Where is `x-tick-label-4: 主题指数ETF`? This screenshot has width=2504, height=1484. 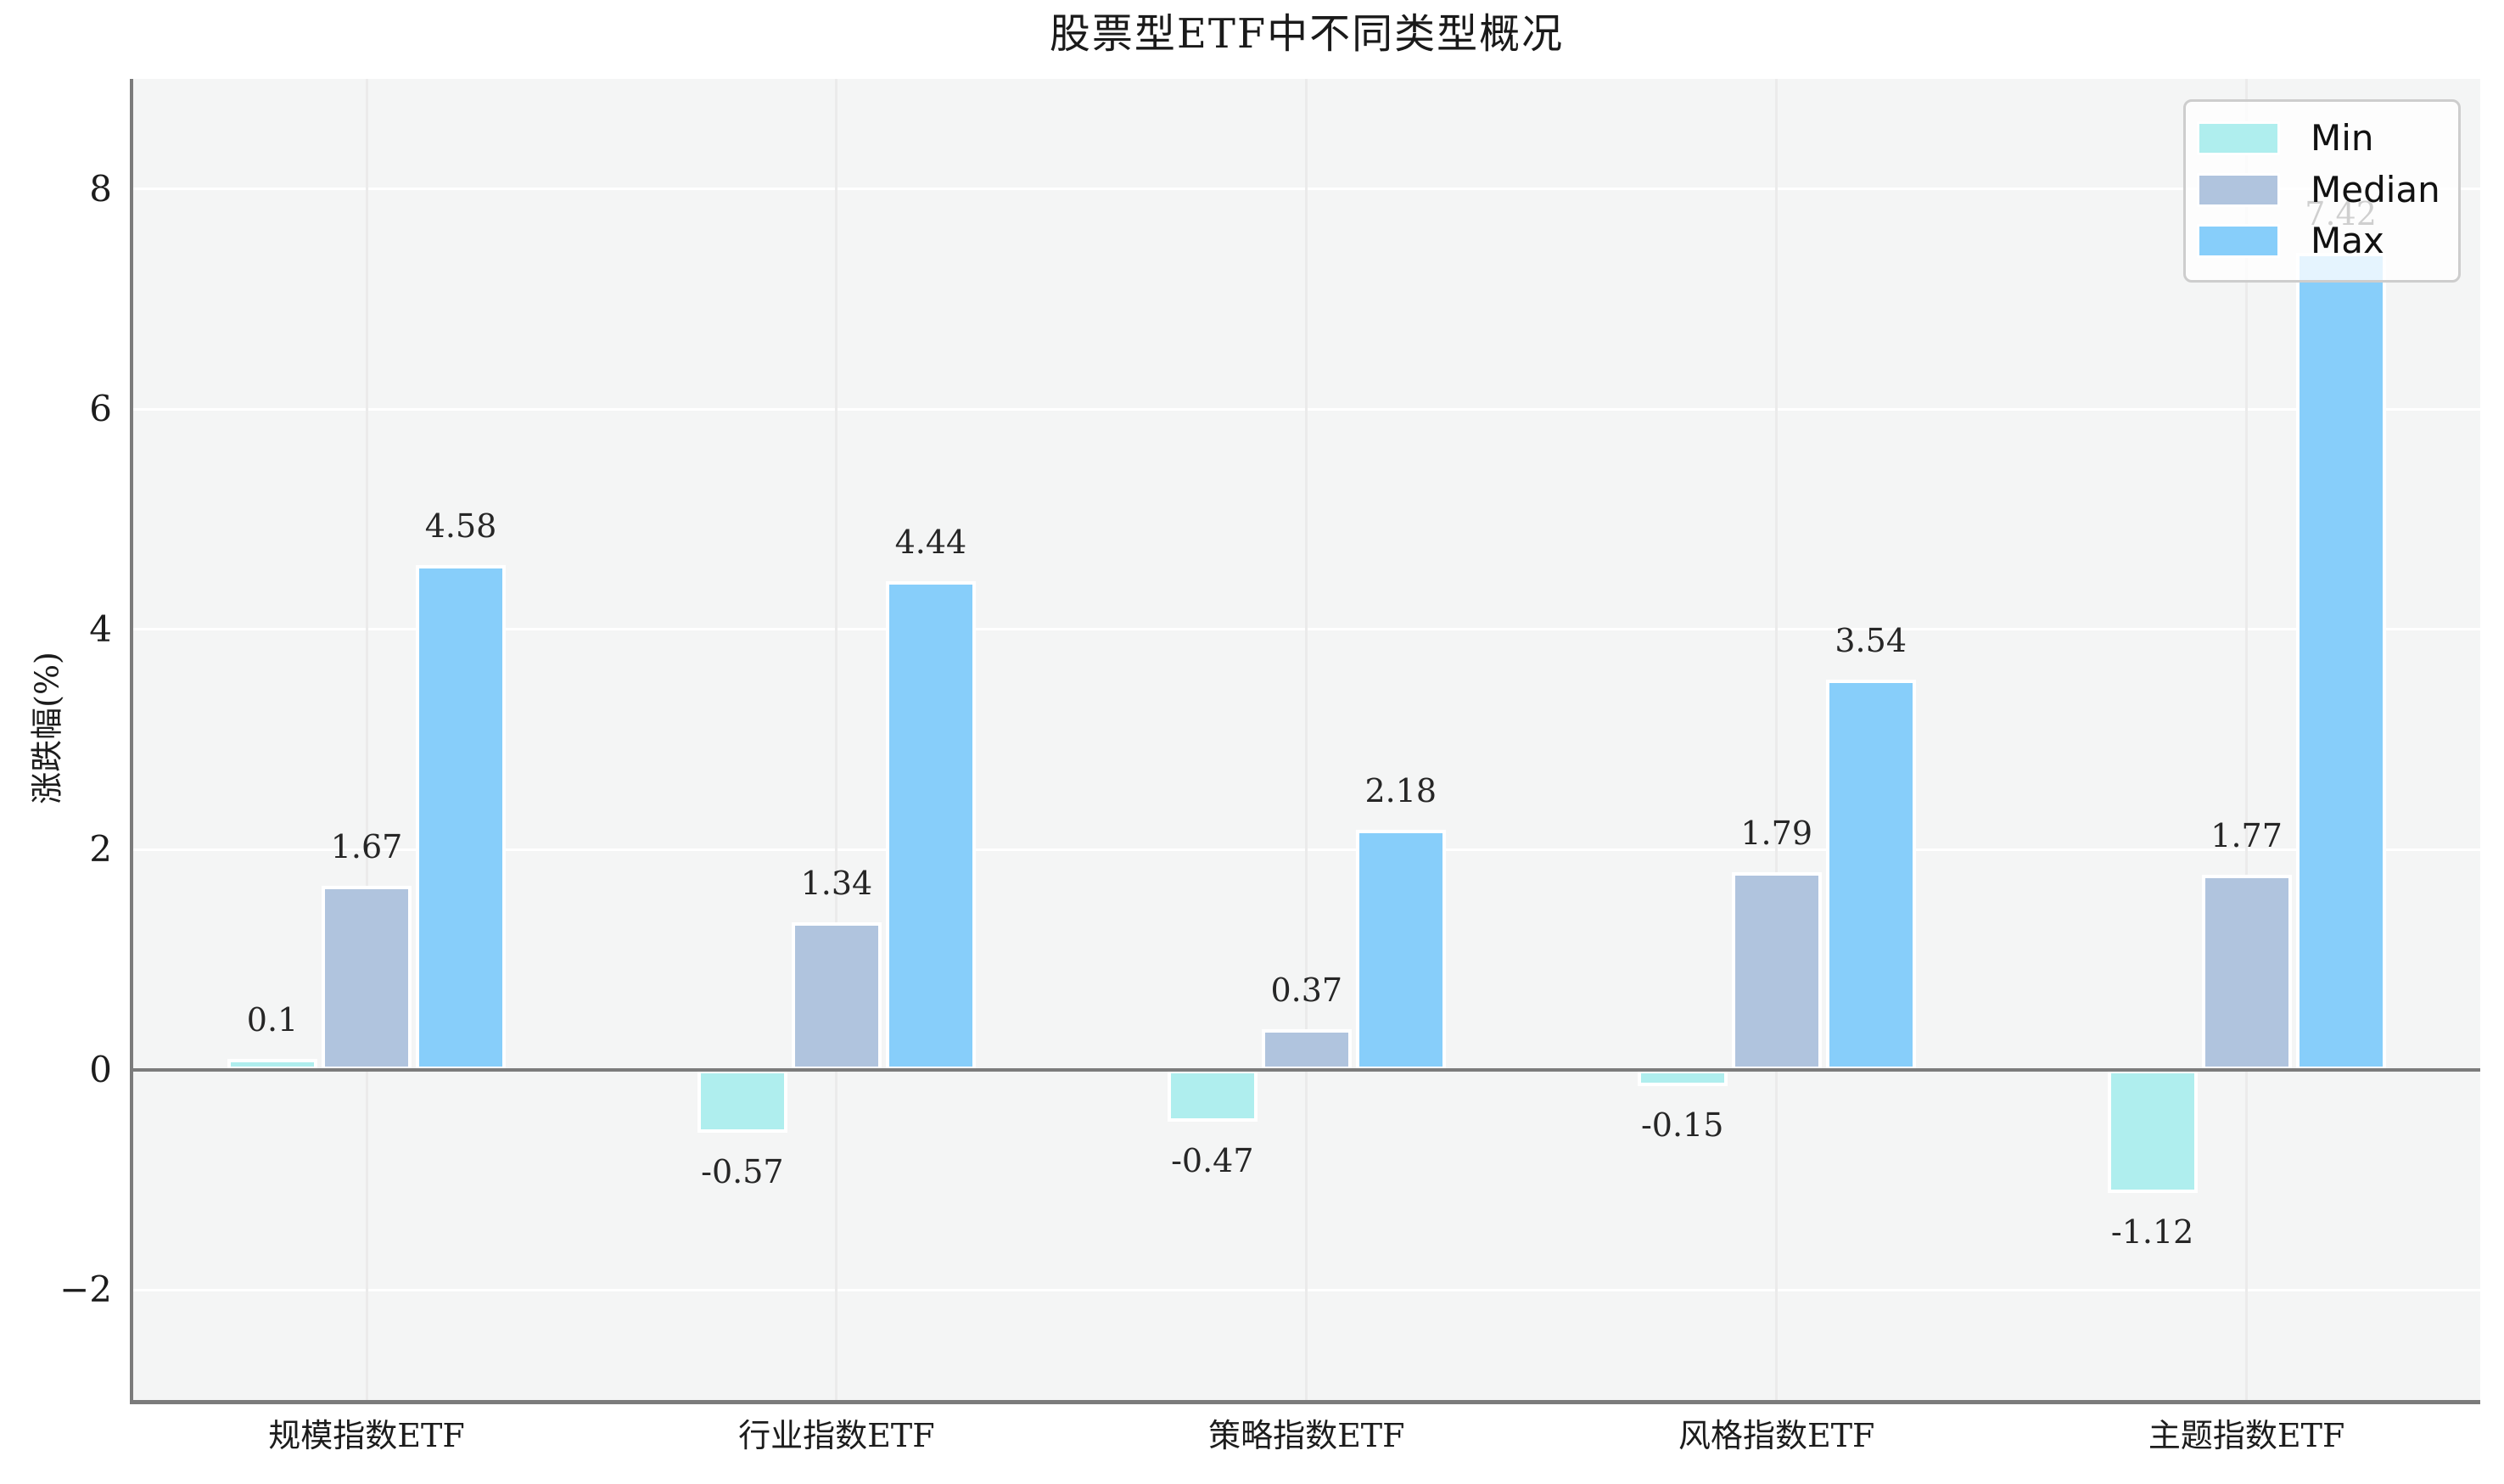 x-tick-label-4: 主题指数ETF is located at coordinates (2246, 1435).